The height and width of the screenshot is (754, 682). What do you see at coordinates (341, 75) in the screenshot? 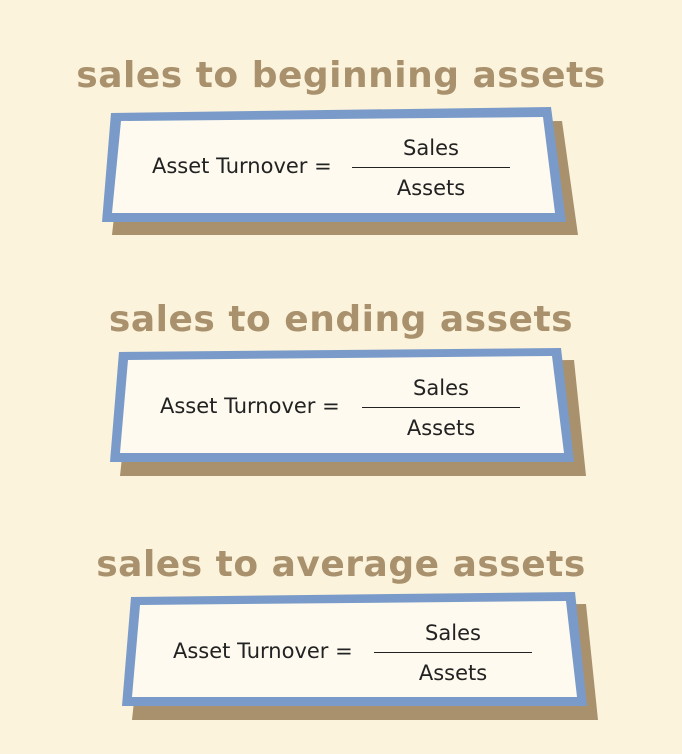
I see `heading-beginning-assets: sales to beginning assets` at bounding box center [341, 75].